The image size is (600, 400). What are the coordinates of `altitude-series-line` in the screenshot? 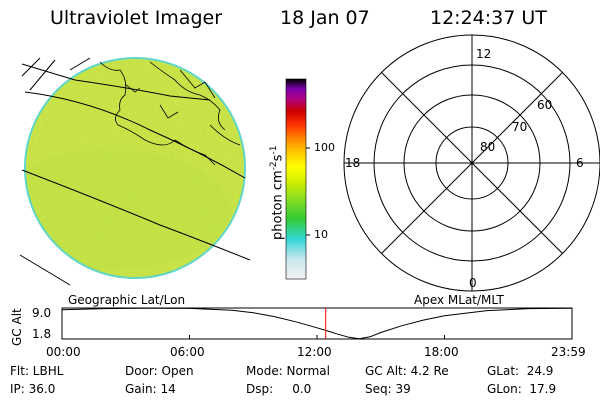 It's located at (316, 323).